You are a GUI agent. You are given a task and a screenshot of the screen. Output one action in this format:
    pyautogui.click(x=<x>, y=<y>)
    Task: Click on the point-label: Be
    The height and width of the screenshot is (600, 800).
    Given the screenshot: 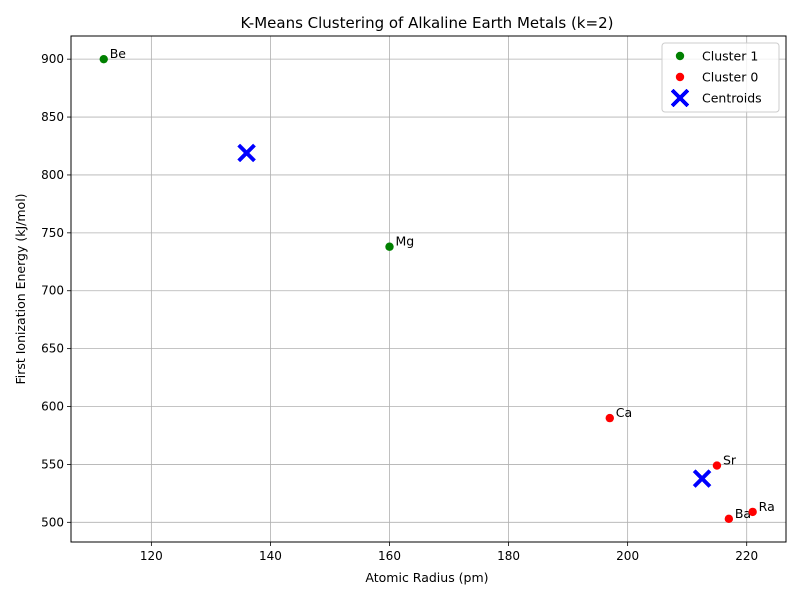 What is the action you would take?
    pyautogui.click(x=118, y=53)
    